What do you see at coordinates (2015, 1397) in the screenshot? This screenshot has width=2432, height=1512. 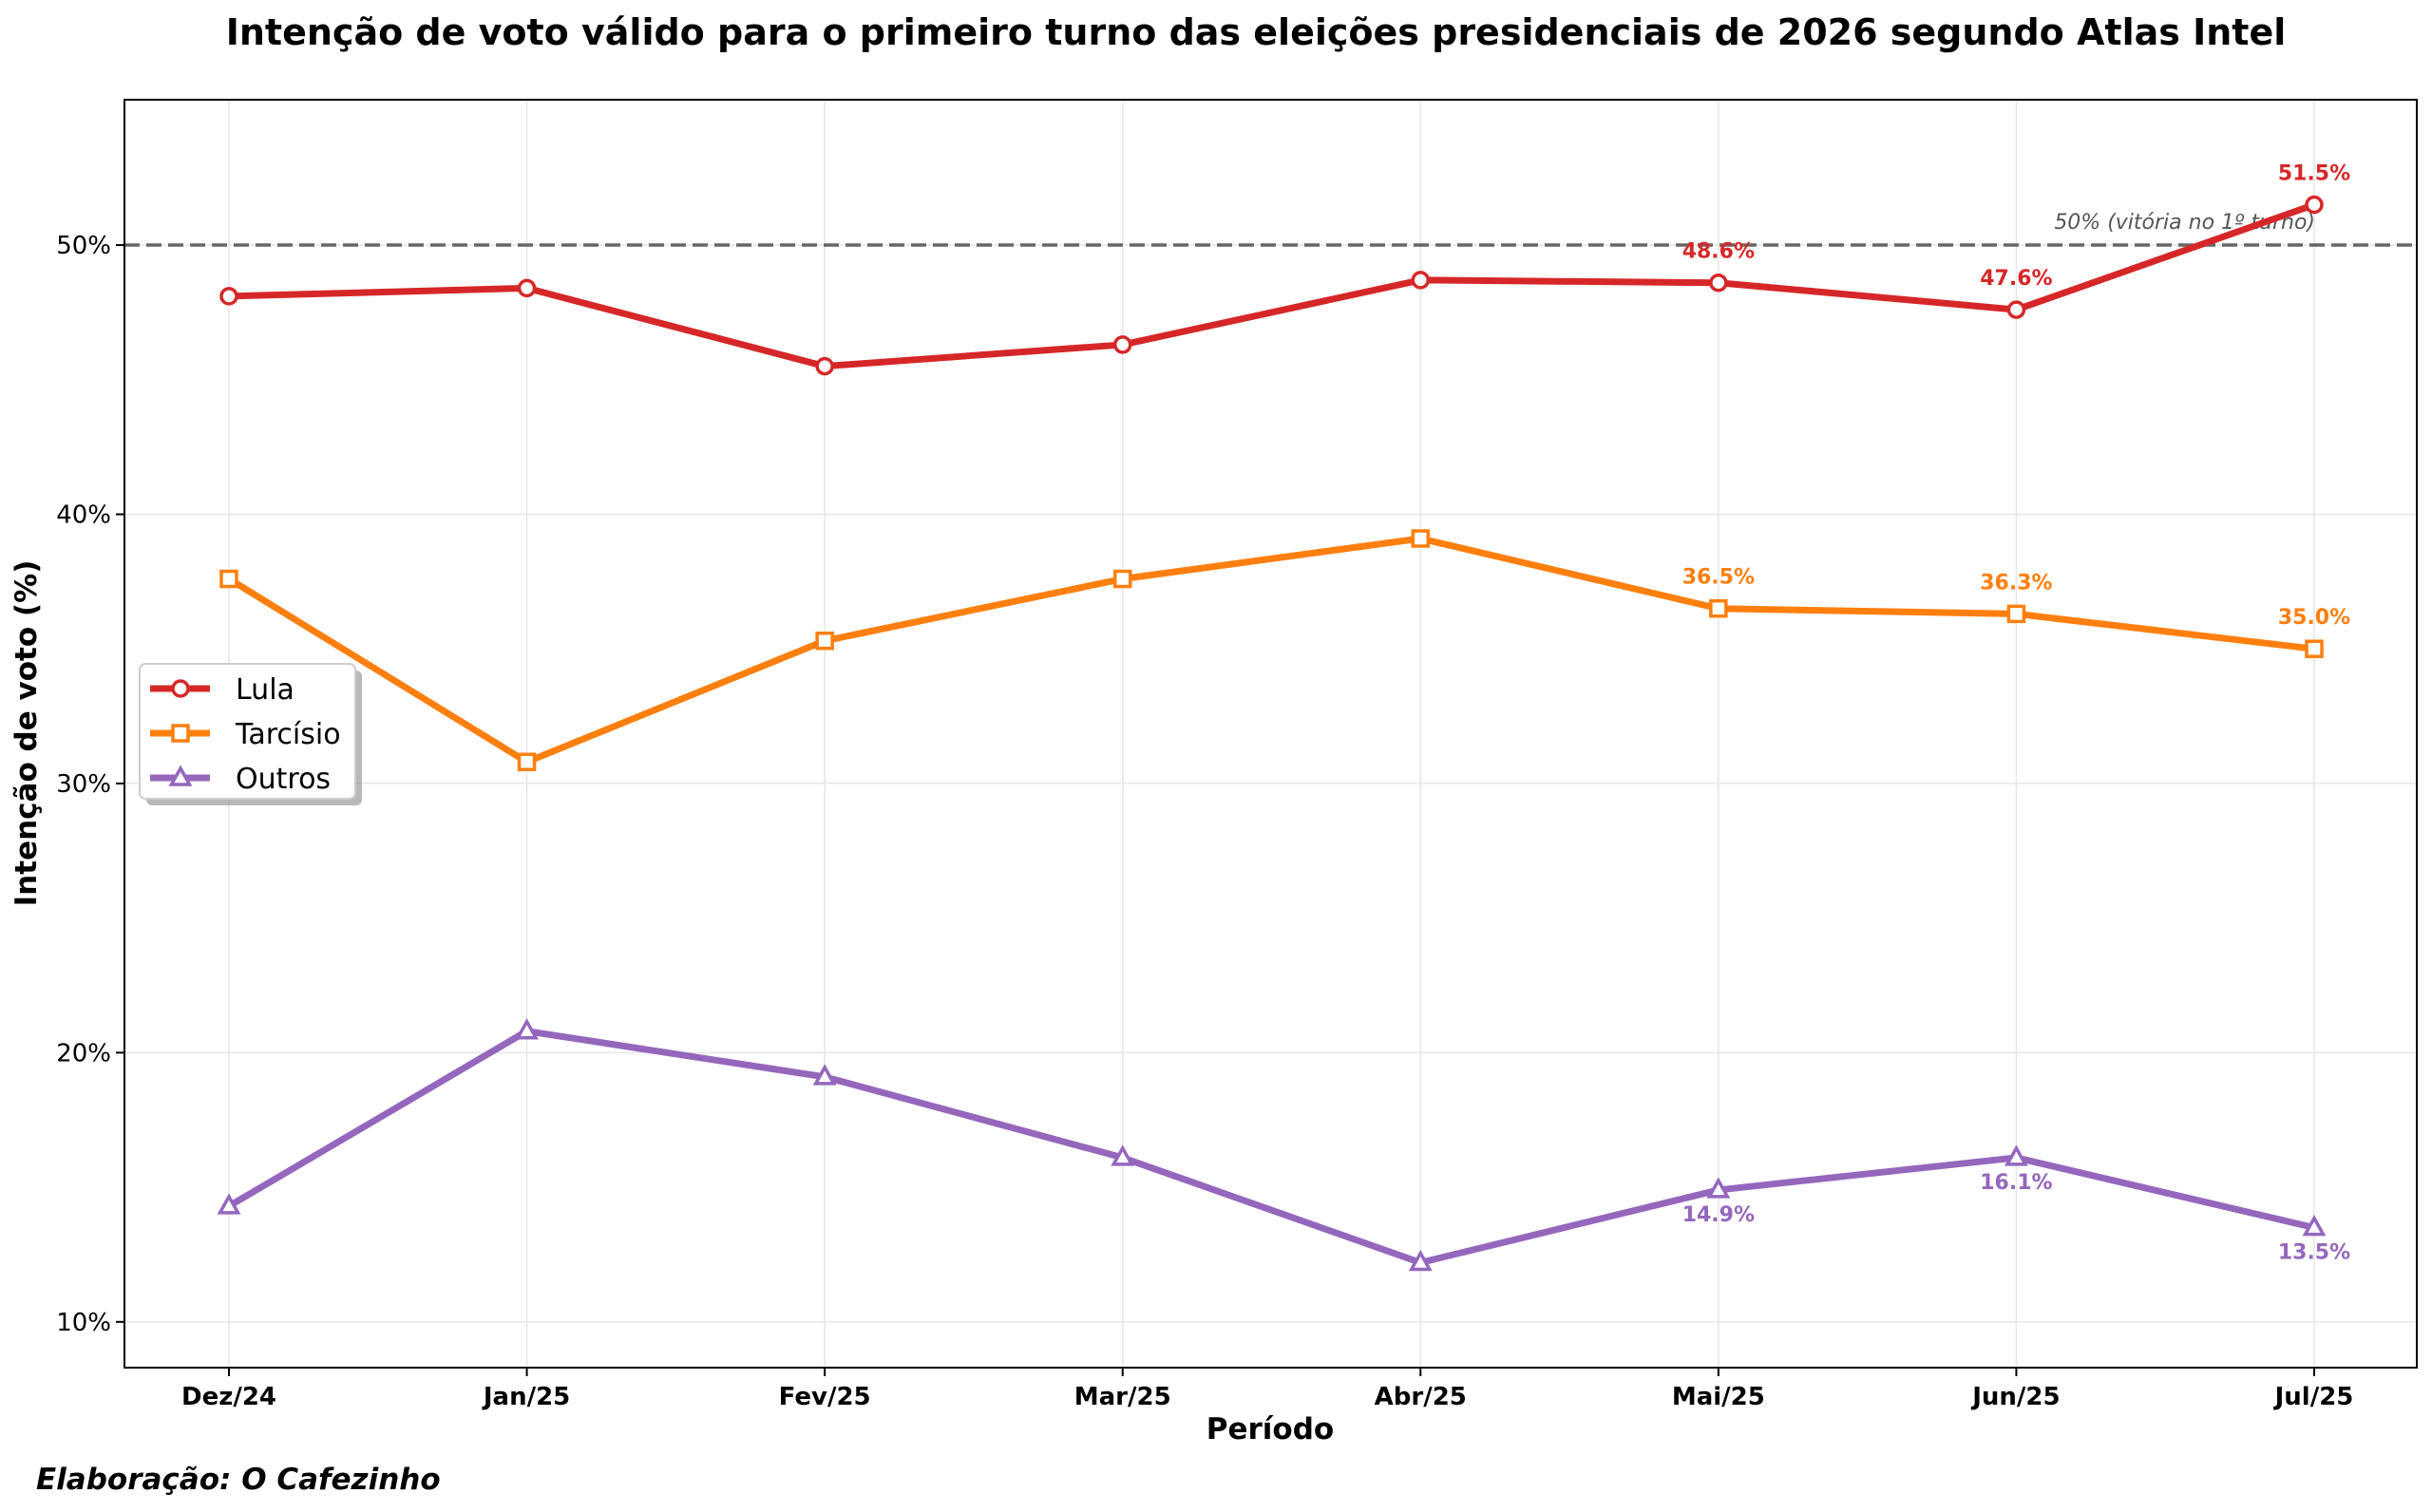 I see `x-tick-label: Jun/25` at bounding box center [2015, 1397].